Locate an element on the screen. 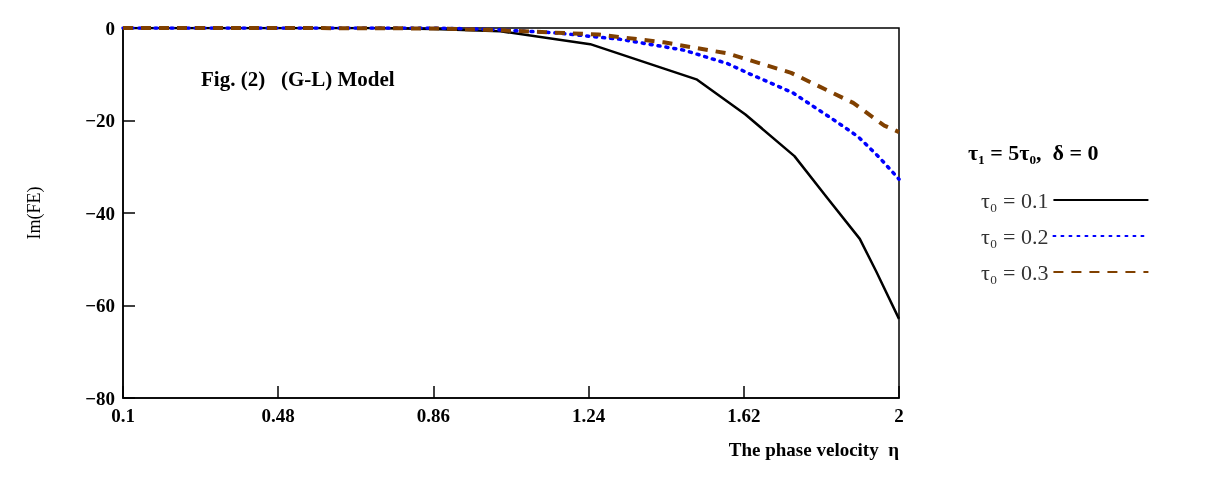  x-axis-title: The phase velocity η is located at coordinates (813, 449).